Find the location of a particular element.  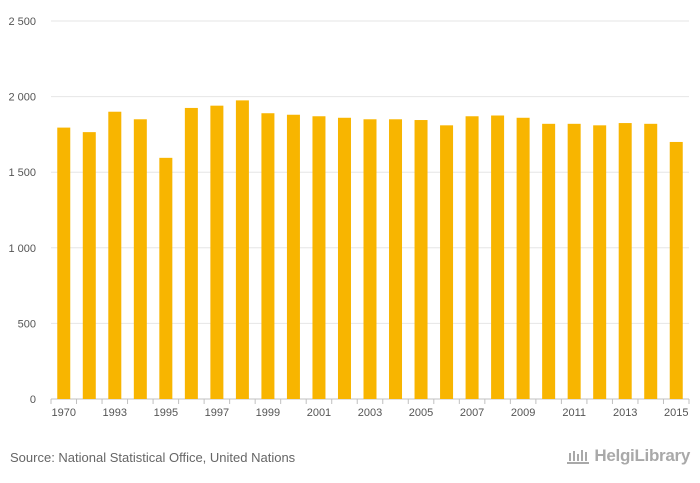

bar-1993 is located at coordinates (115, 255).